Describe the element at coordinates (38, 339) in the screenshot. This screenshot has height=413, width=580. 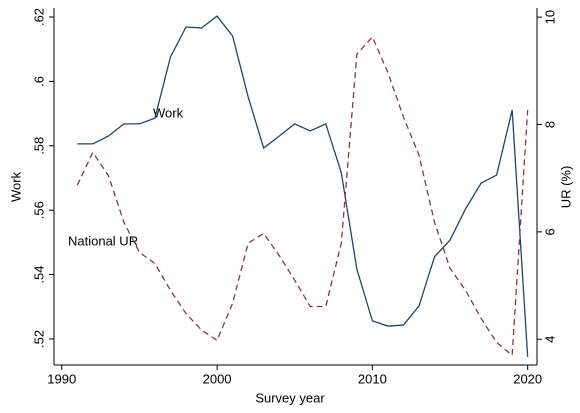
I see `y-tick-label: .52` at that location.